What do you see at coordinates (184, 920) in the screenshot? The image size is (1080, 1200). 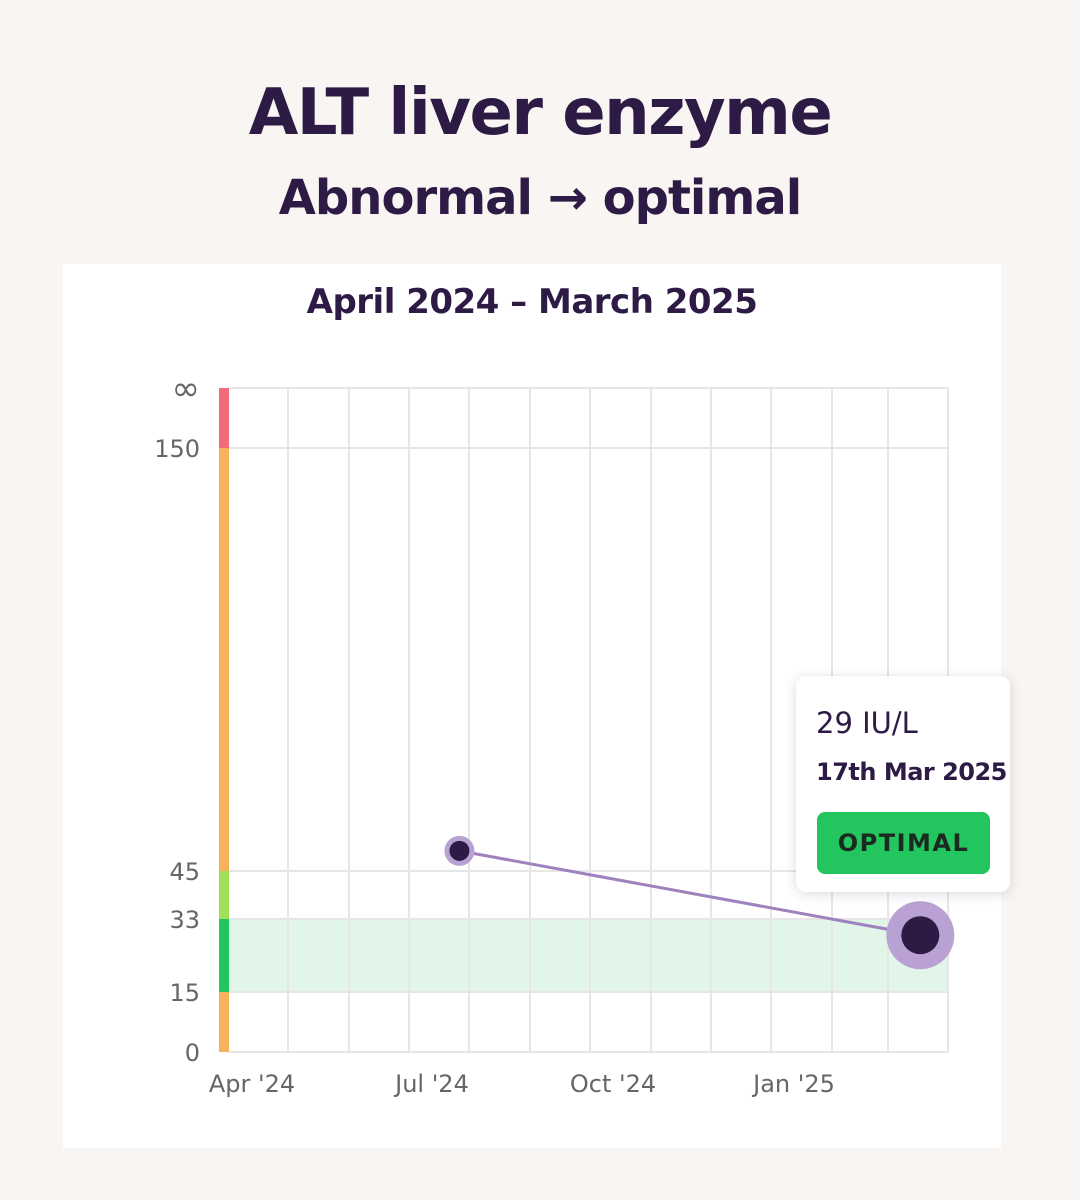 I see `y-tick-label: 33` at bounding box center [184, 920].